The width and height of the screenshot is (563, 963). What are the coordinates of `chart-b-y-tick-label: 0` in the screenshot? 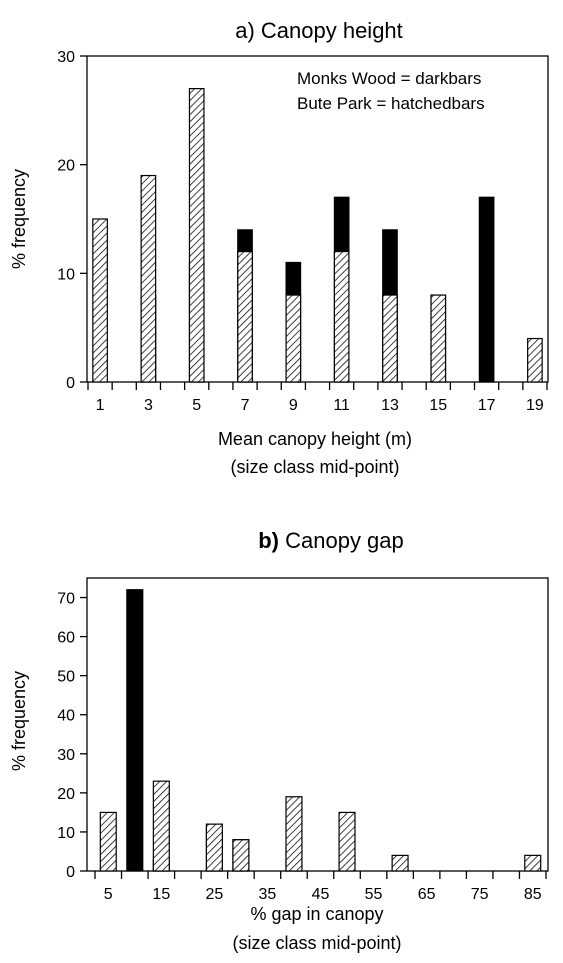 It's located at (70, 872).